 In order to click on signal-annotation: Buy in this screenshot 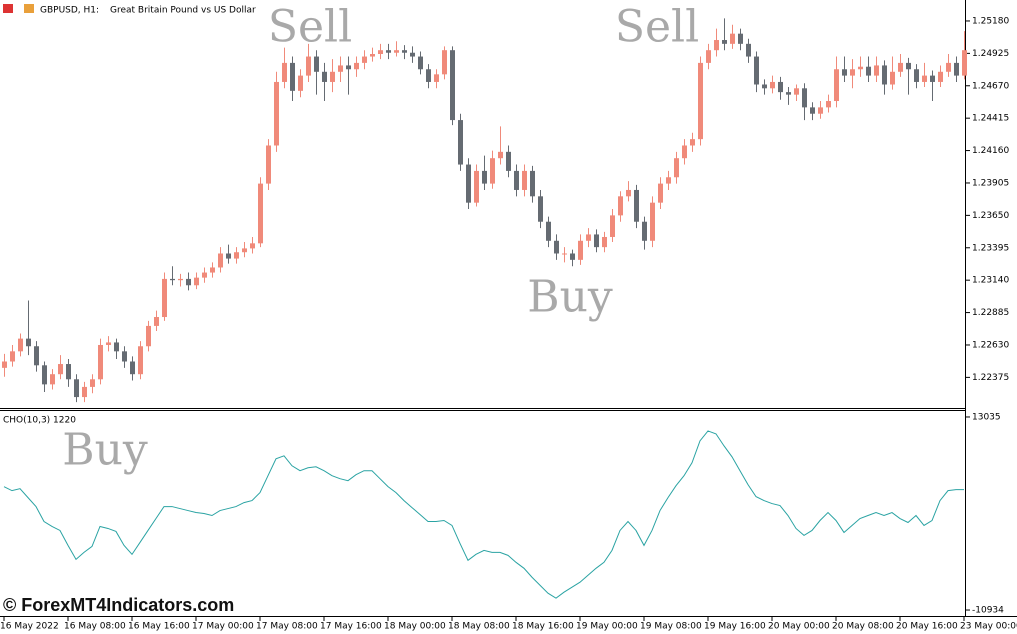, I will do `click(105, 450)`.